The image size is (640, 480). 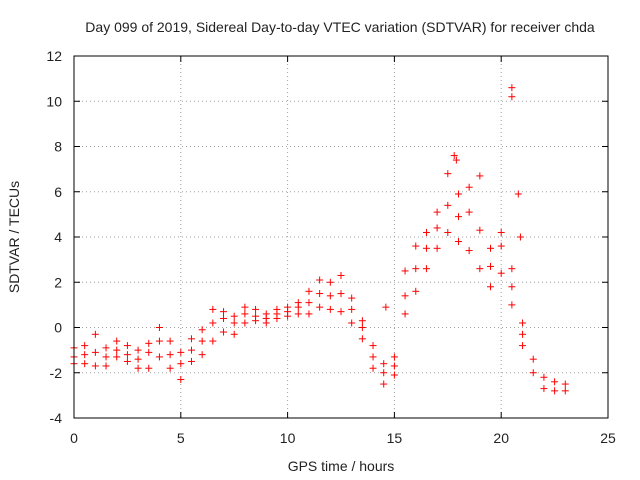 I want to click on y-tick-label: 2, so click(x=58, y=282).